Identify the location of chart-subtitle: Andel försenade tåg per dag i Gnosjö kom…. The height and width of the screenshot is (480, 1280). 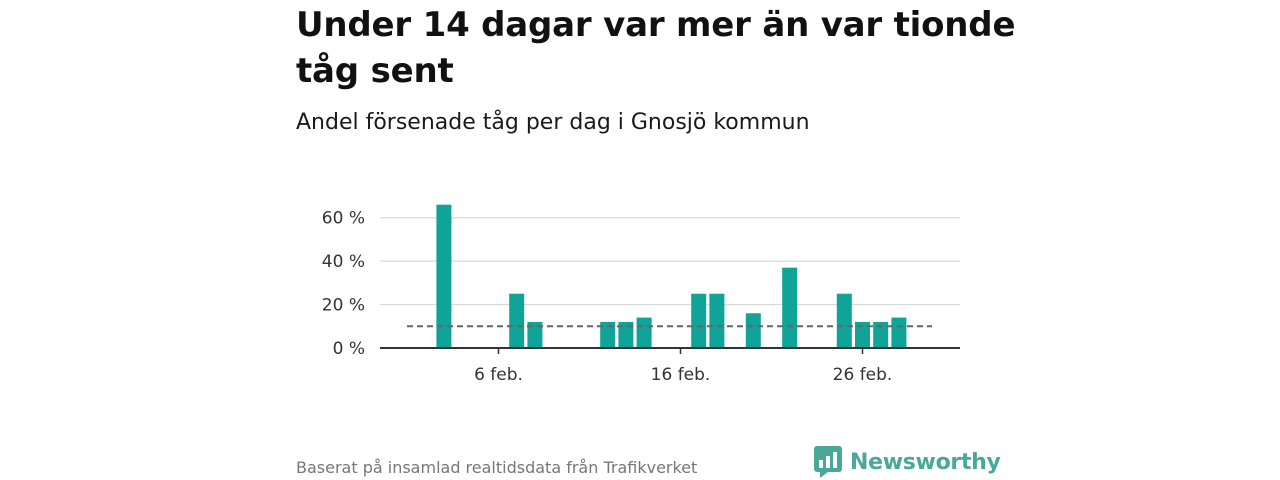
(553, 122).